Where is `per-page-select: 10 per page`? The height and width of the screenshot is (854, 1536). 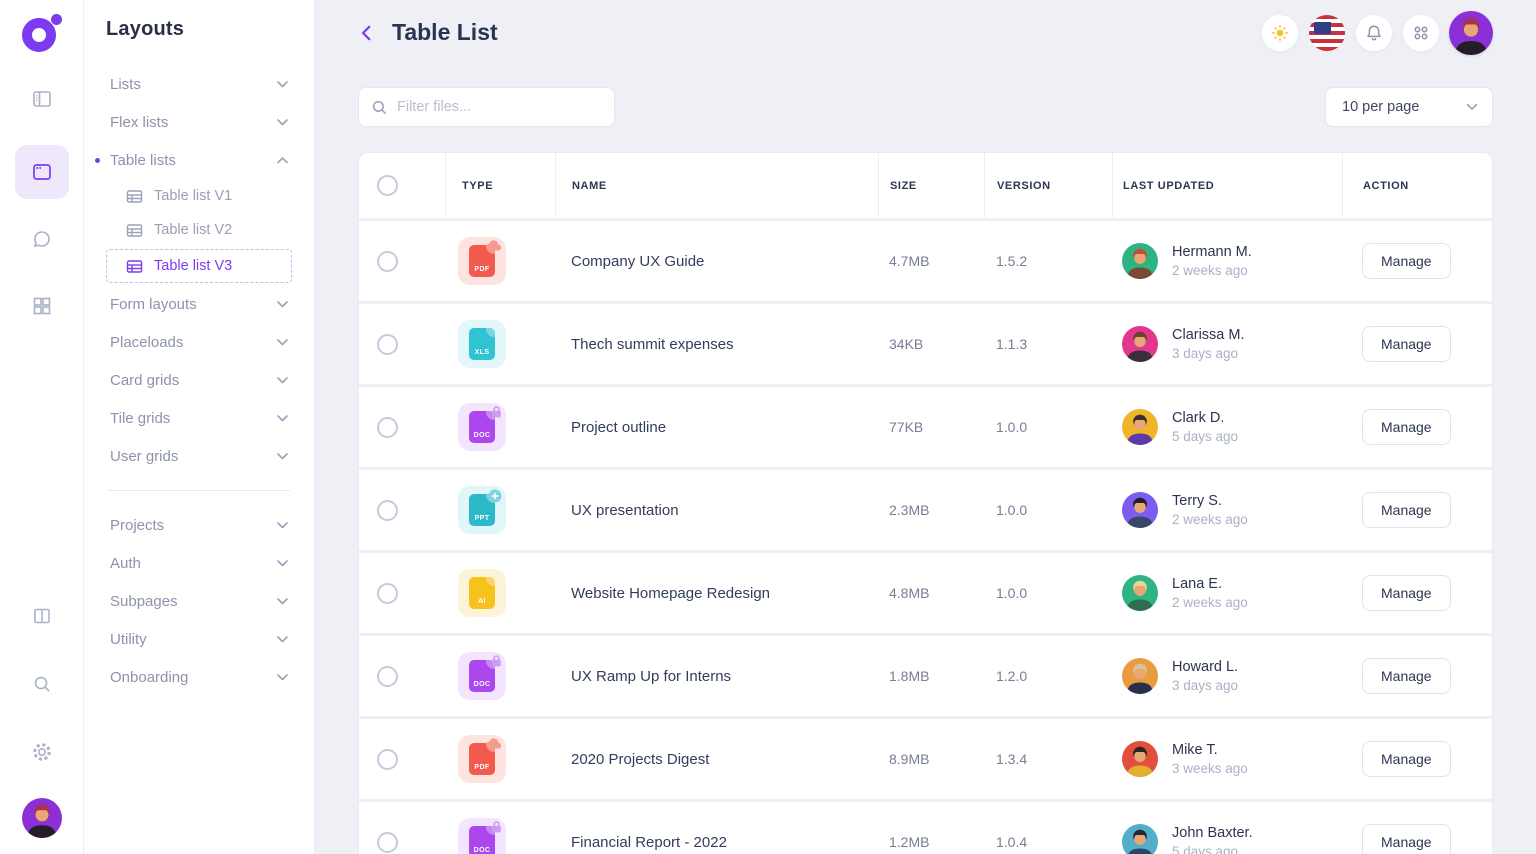 per-page-select: 10 per page is located at coordinates (1409, 107).